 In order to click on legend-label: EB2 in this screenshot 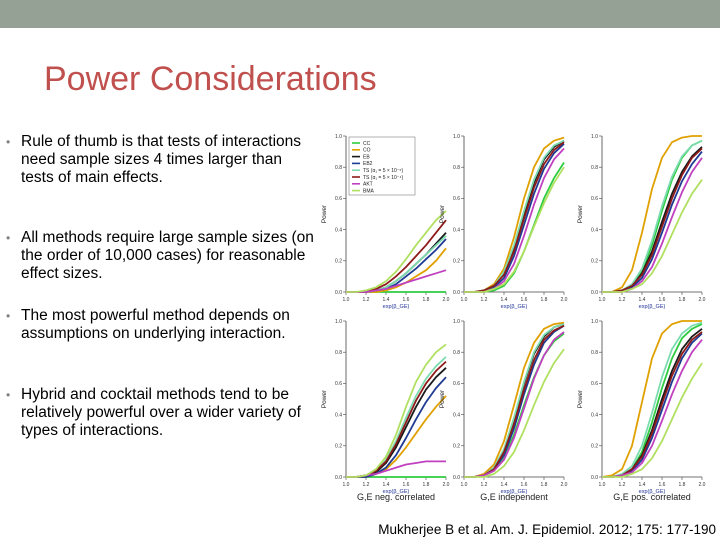, I will do `click(368, 164)`.